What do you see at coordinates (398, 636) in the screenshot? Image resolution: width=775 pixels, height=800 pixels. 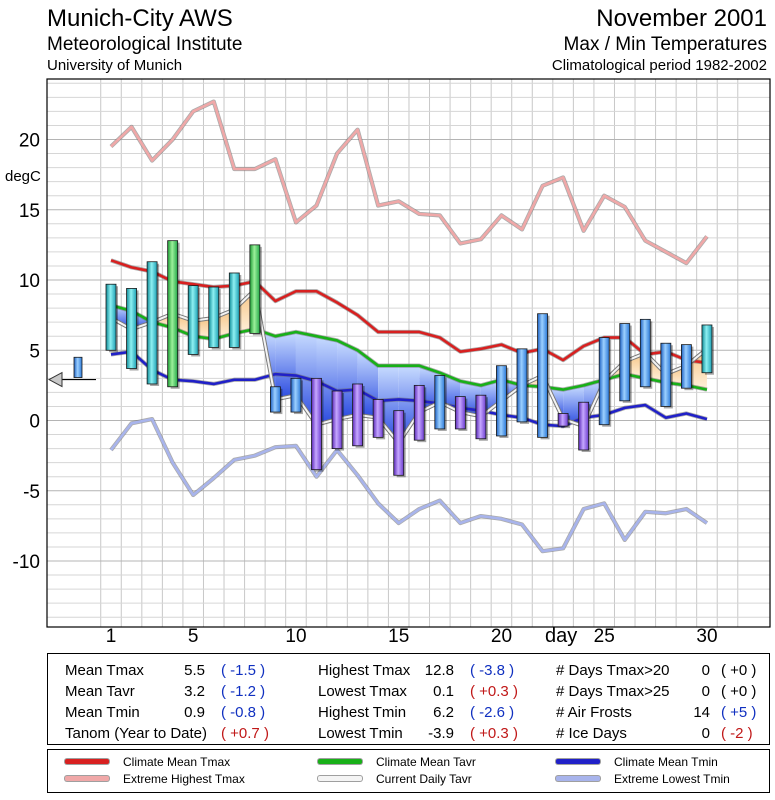 I see `x-tick-label: 15` at bounding box center [398, 636].